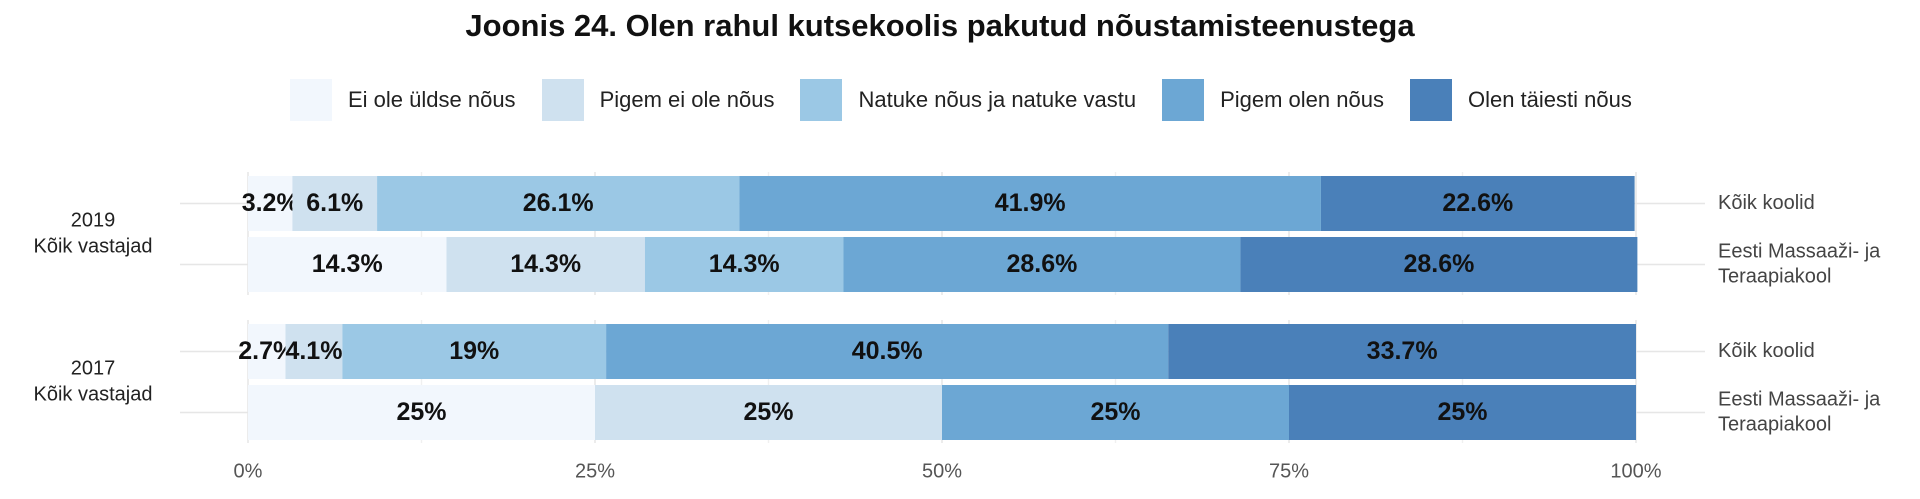  I want to click on x-tick-label: 100%, so click(1635, 471).